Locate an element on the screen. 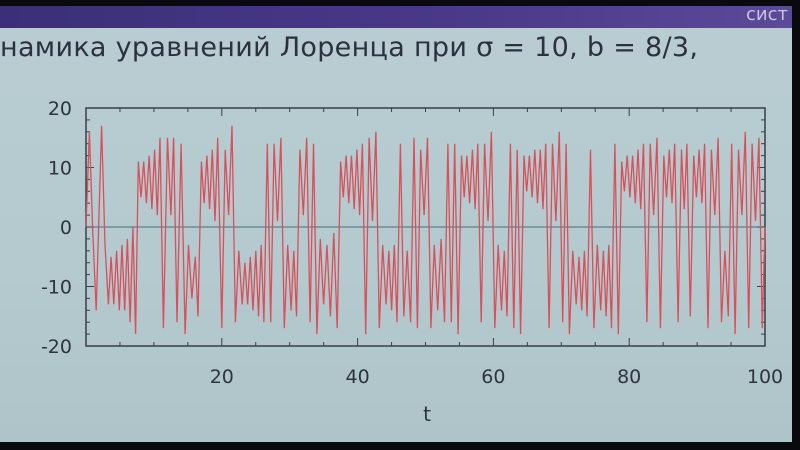 The image size is (800, 450). x-tick-label: 100 is located at coordinates (765, 377).